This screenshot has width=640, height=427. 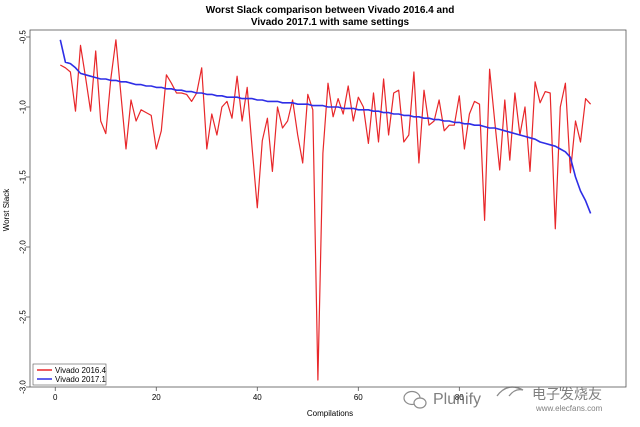 What do you see at coordinates (81, 370) in the screenshot?
I see `legend-label-vivado-2016-4: Vivado 2016.4` at bounding box center [81, 370].